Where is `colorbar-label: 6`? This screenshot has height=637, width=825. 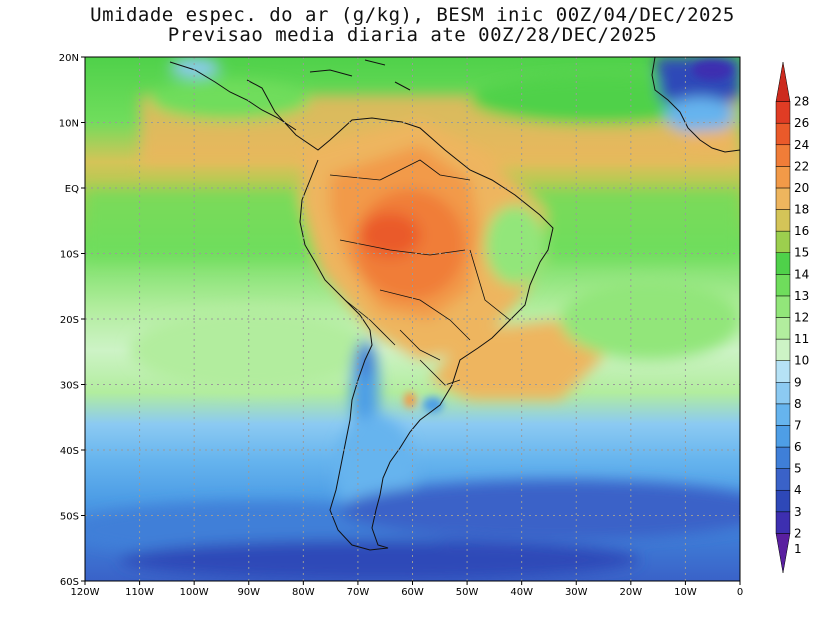
colorbar-label: 6 is located at coordinates (798, 447).